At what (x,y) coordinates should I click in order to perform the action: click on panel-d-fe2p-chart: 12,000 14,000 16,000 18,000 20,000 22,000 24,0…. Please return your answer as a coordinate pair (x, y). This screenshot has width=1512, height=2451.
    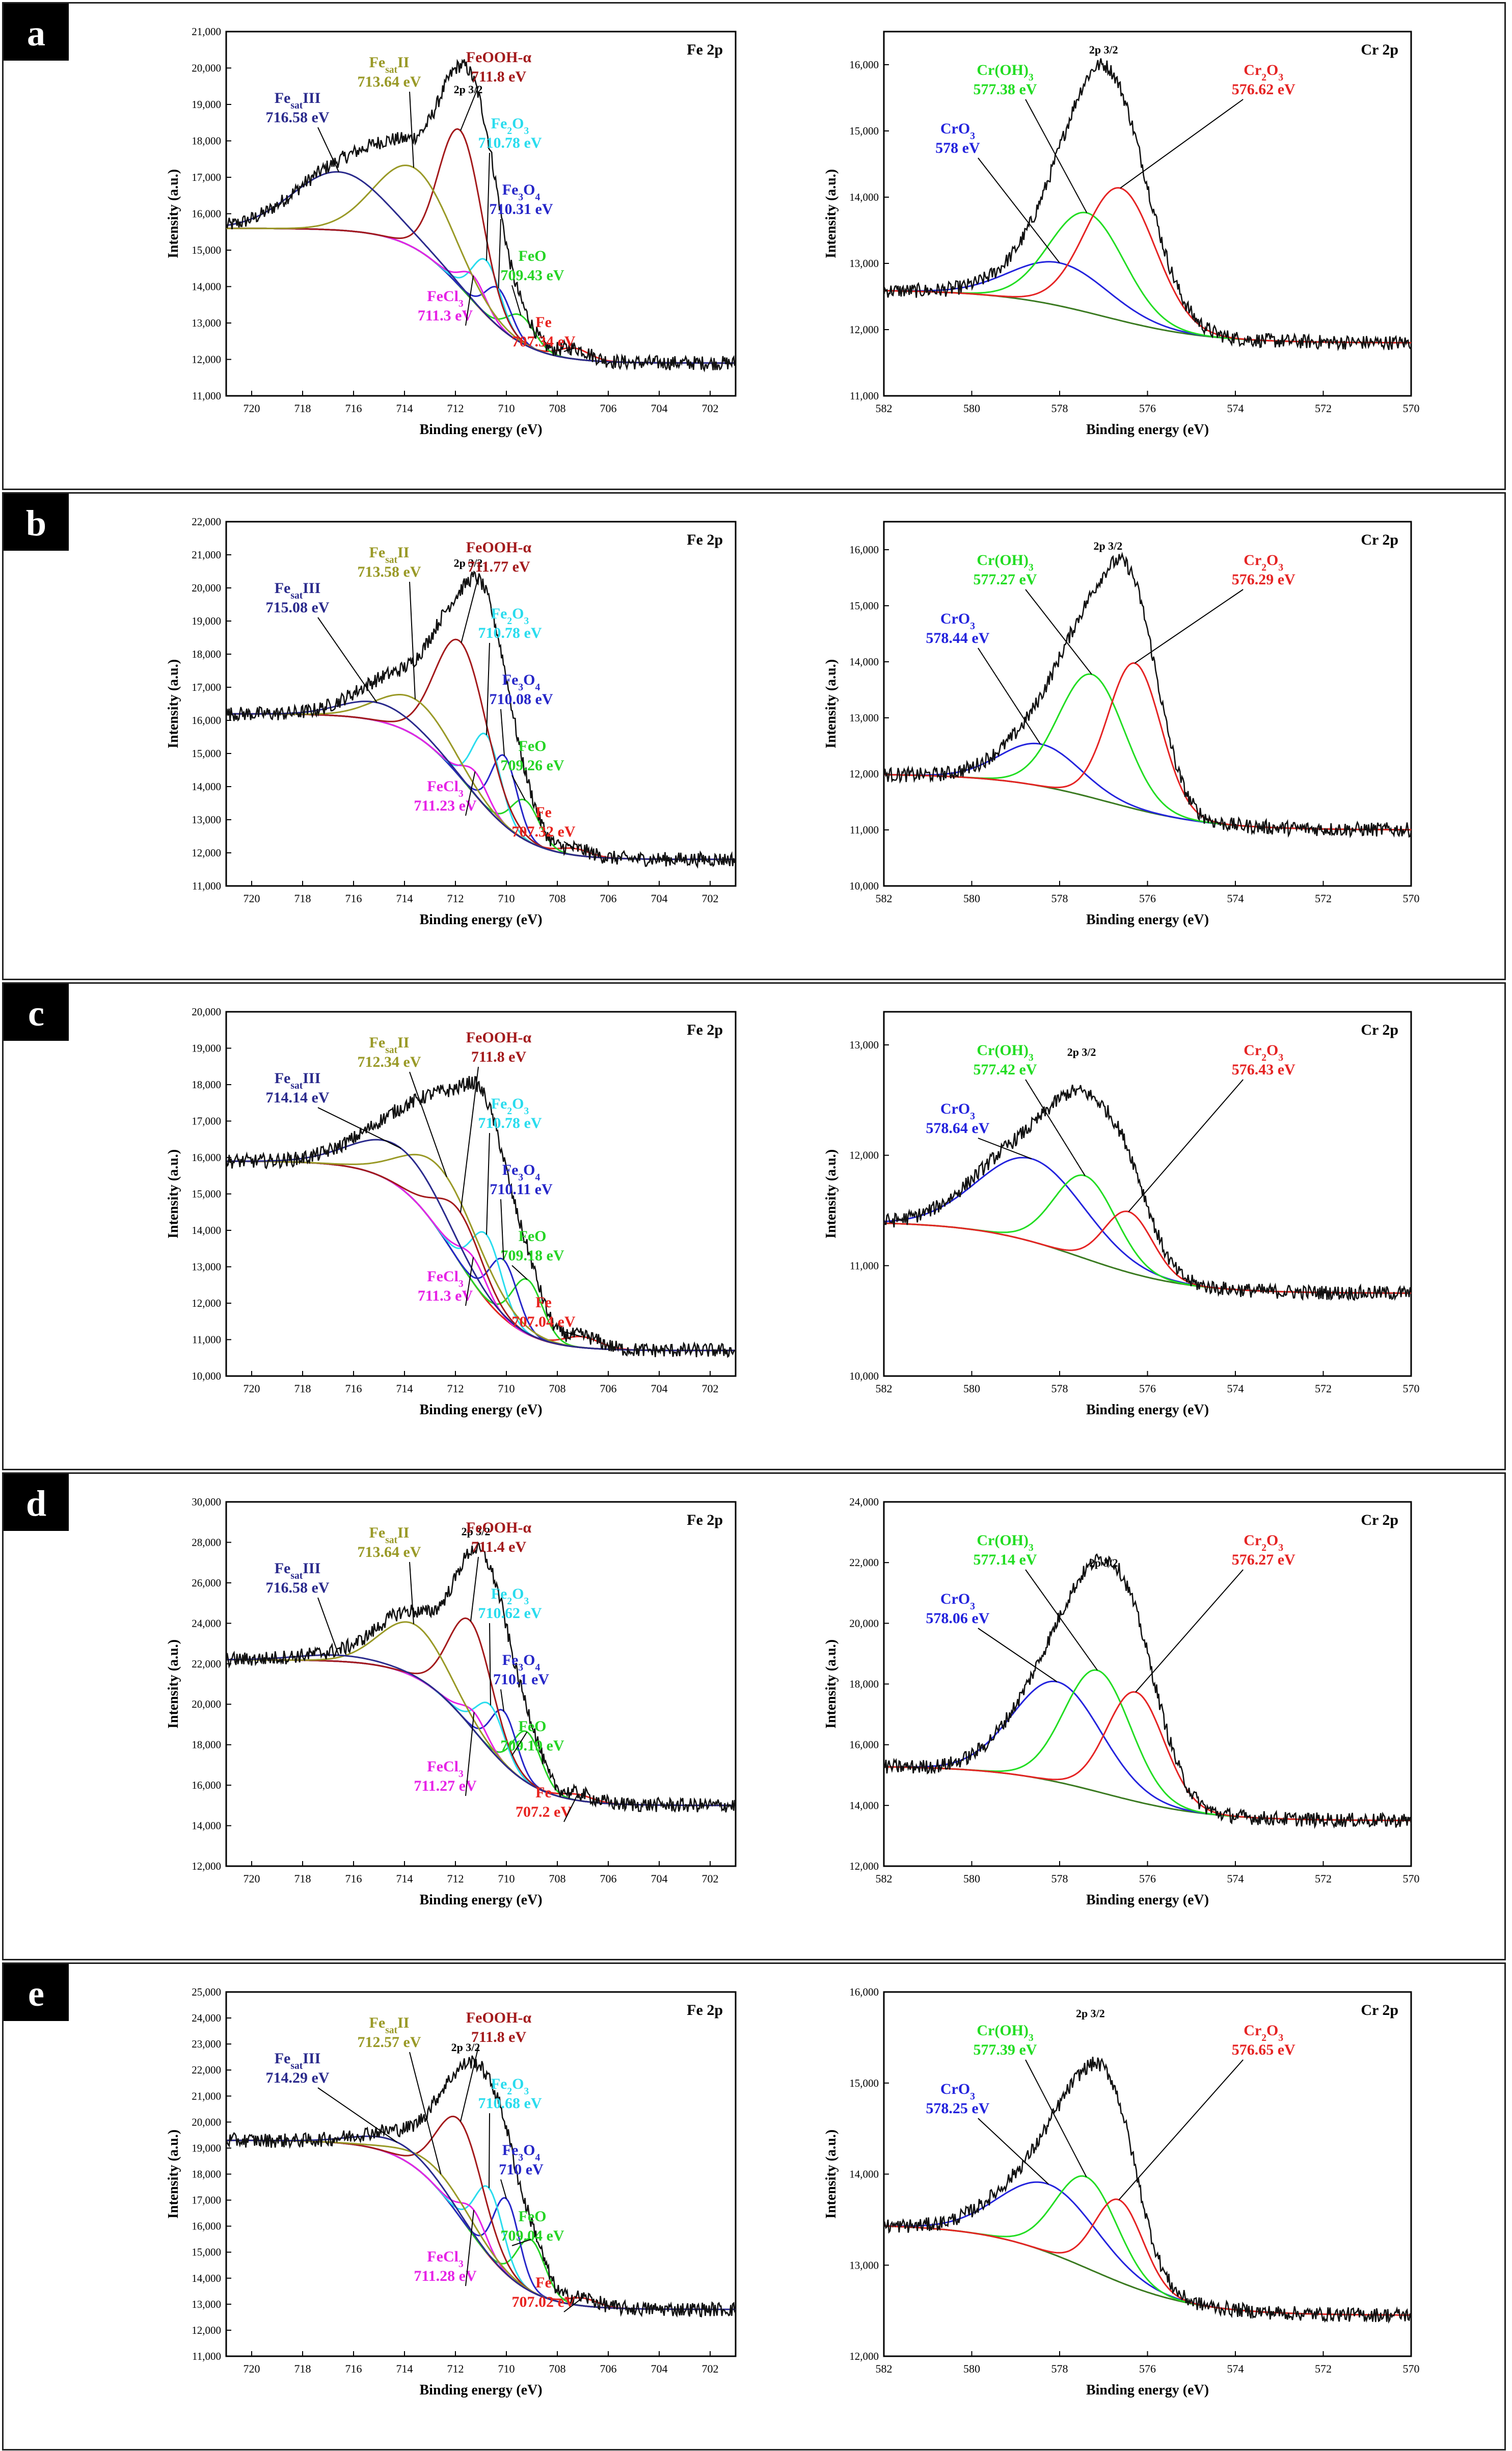
    Looking at the image, I should click on (451, 1702).